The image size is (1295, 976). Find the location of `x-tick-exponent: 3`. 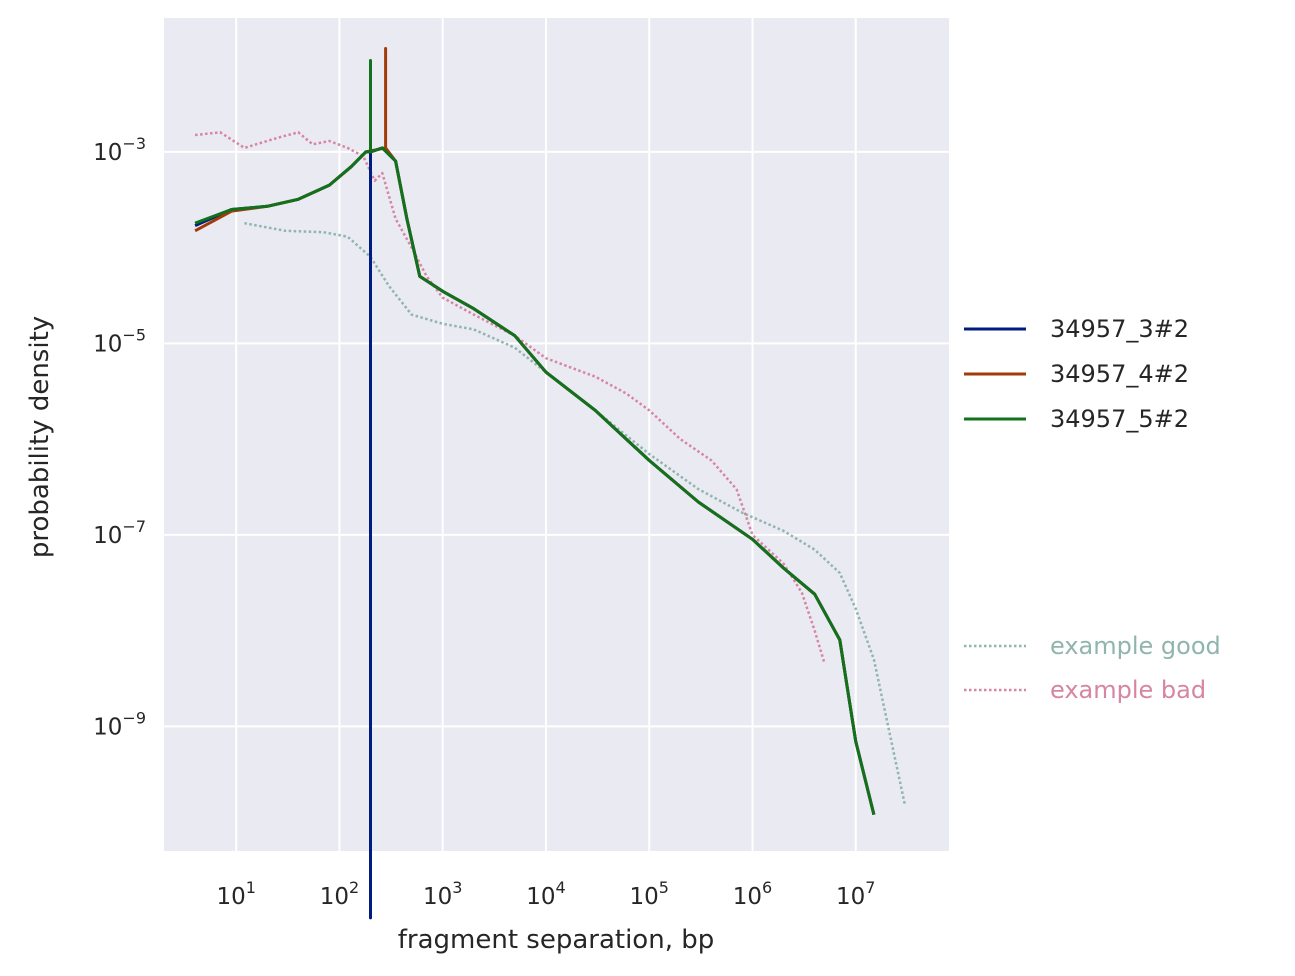

x-tick-exponent: 3 is located at coordinates (457, 887).